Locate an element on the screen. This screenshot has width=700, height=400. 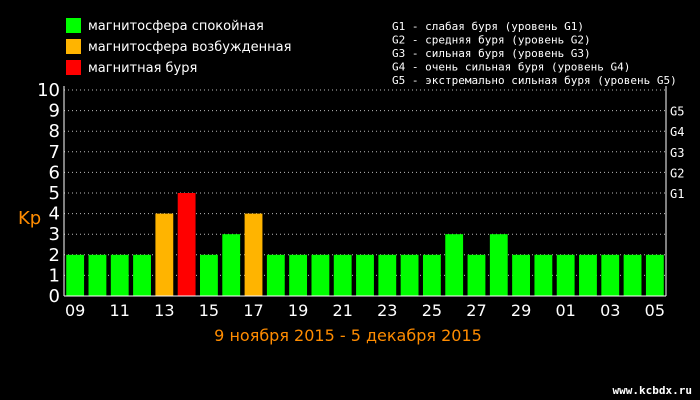
x-tick-label: 27 is located at coordinates (476, 310).